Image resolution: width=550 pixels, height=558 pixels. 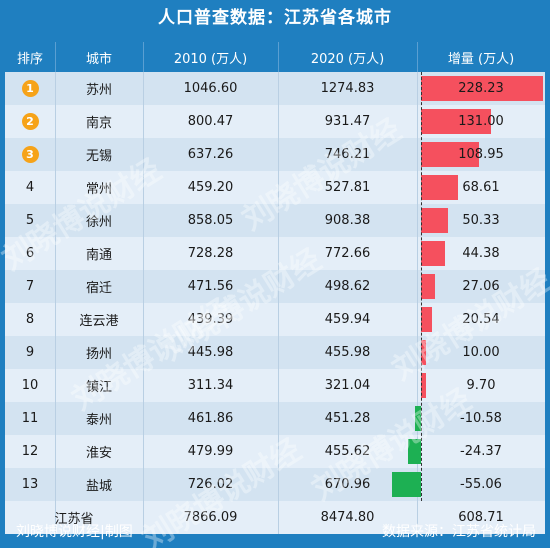 What do you see at coordinates (98, 156) in the screenshot?
I see `city-cell: 无锡` at bounding box center [98, 156].